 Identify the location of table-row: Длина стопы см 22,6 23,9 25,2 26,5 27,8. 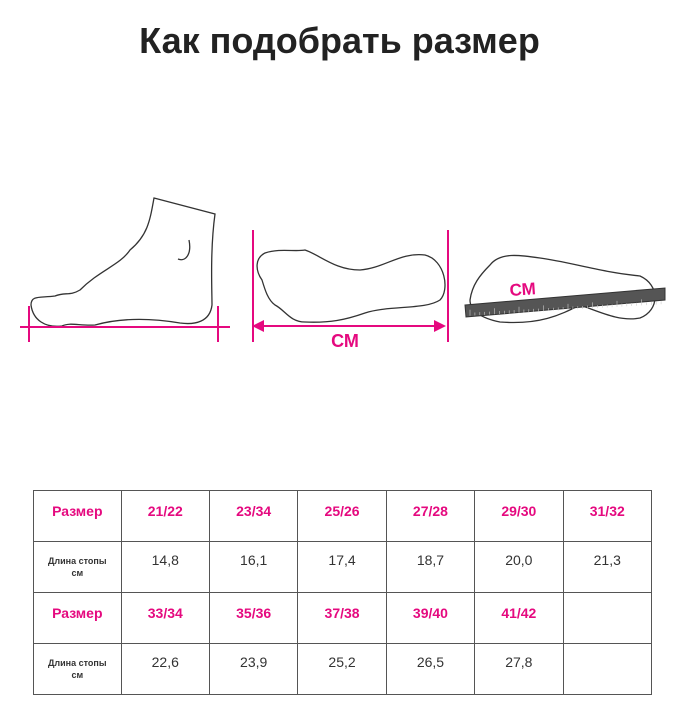
(343, 669).